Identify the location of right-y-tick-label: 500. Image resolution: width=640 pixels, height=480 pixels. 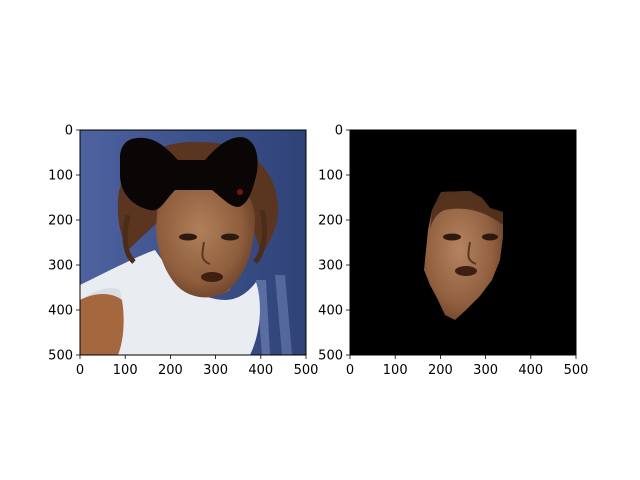
(330, 356).